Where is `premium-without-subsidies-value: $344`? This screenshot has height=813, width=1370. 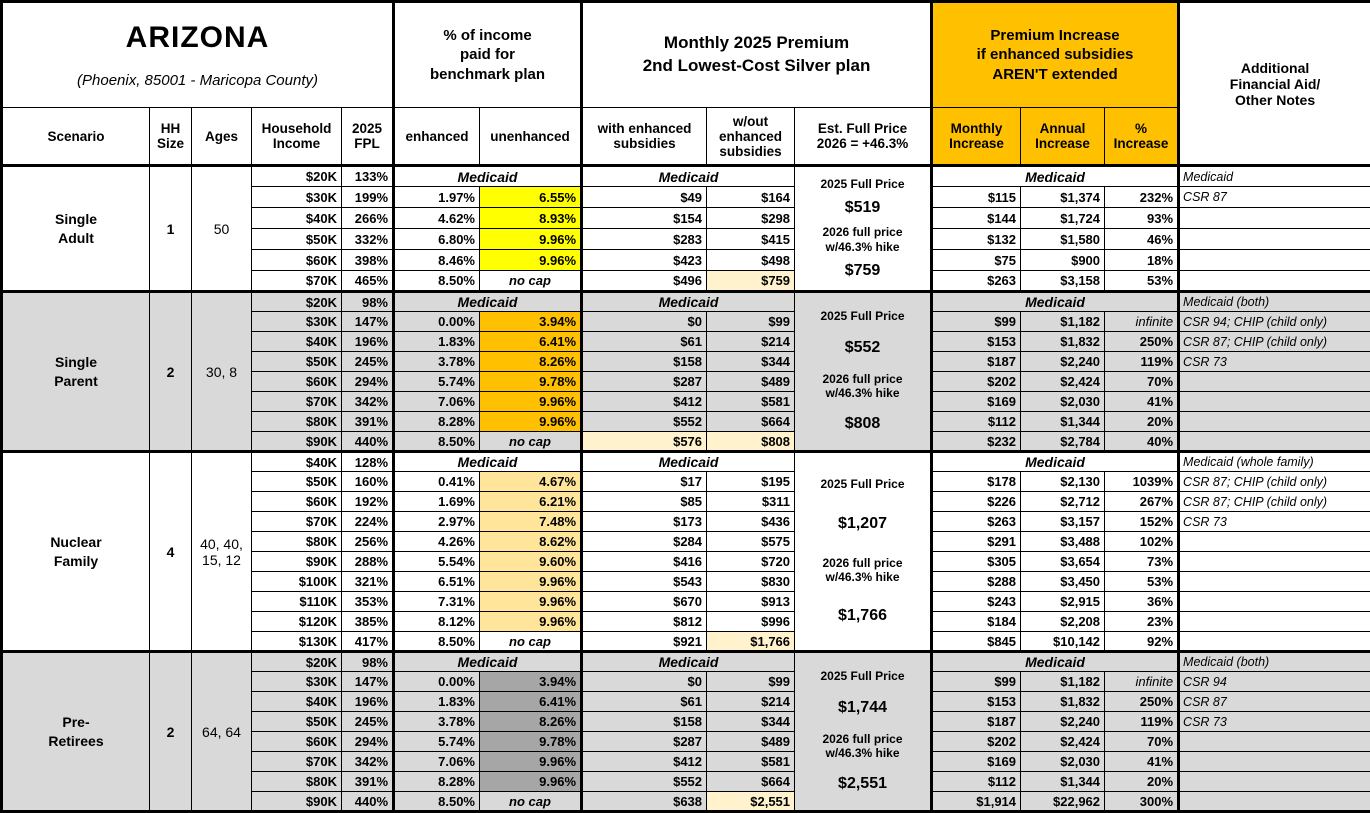 premium-without-subsidies-value: $344 is located at coordinates (751, 721).